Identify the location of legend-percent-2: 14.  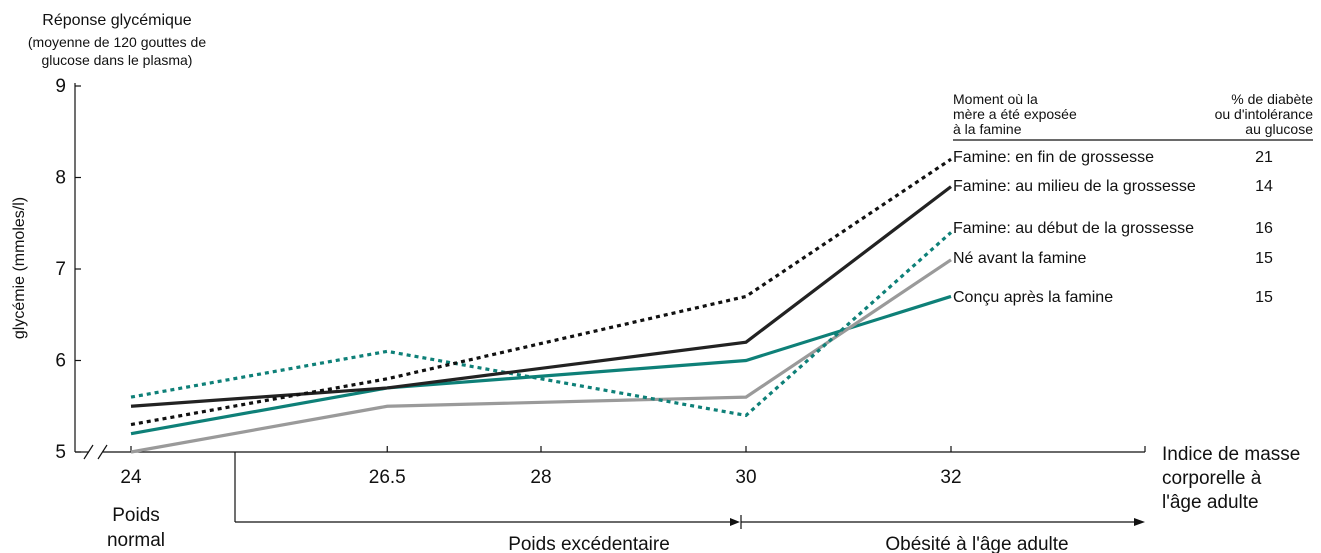
(1264, 186).